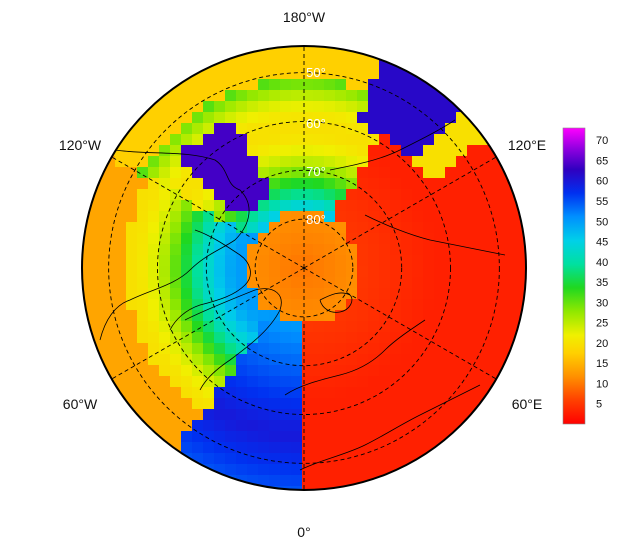 The width and height of the screenshot is (625, 552). What do you see at coordinates (304, 17) in the screenshot?
I see `lon-label-top: 180°W` at bounding box center [304, 17].